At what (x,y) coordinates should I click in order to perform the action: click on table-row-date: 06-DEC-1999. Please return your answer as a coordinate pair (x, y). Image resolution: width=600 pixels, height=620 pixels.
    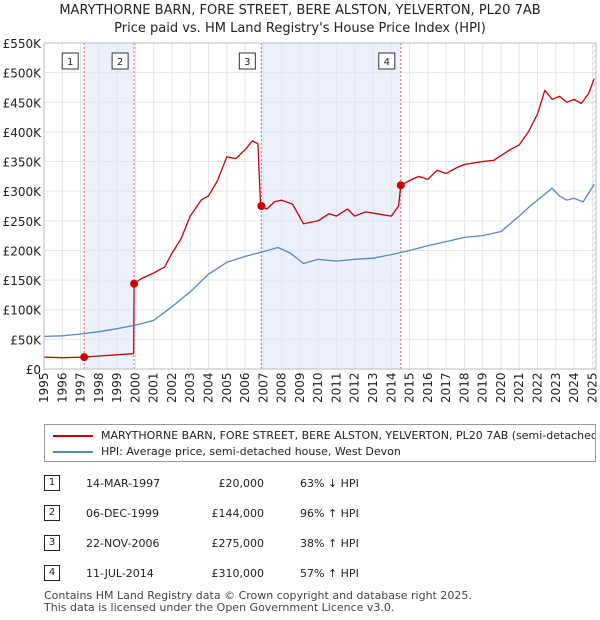
    Looking at the image, I should click on (123, 513).